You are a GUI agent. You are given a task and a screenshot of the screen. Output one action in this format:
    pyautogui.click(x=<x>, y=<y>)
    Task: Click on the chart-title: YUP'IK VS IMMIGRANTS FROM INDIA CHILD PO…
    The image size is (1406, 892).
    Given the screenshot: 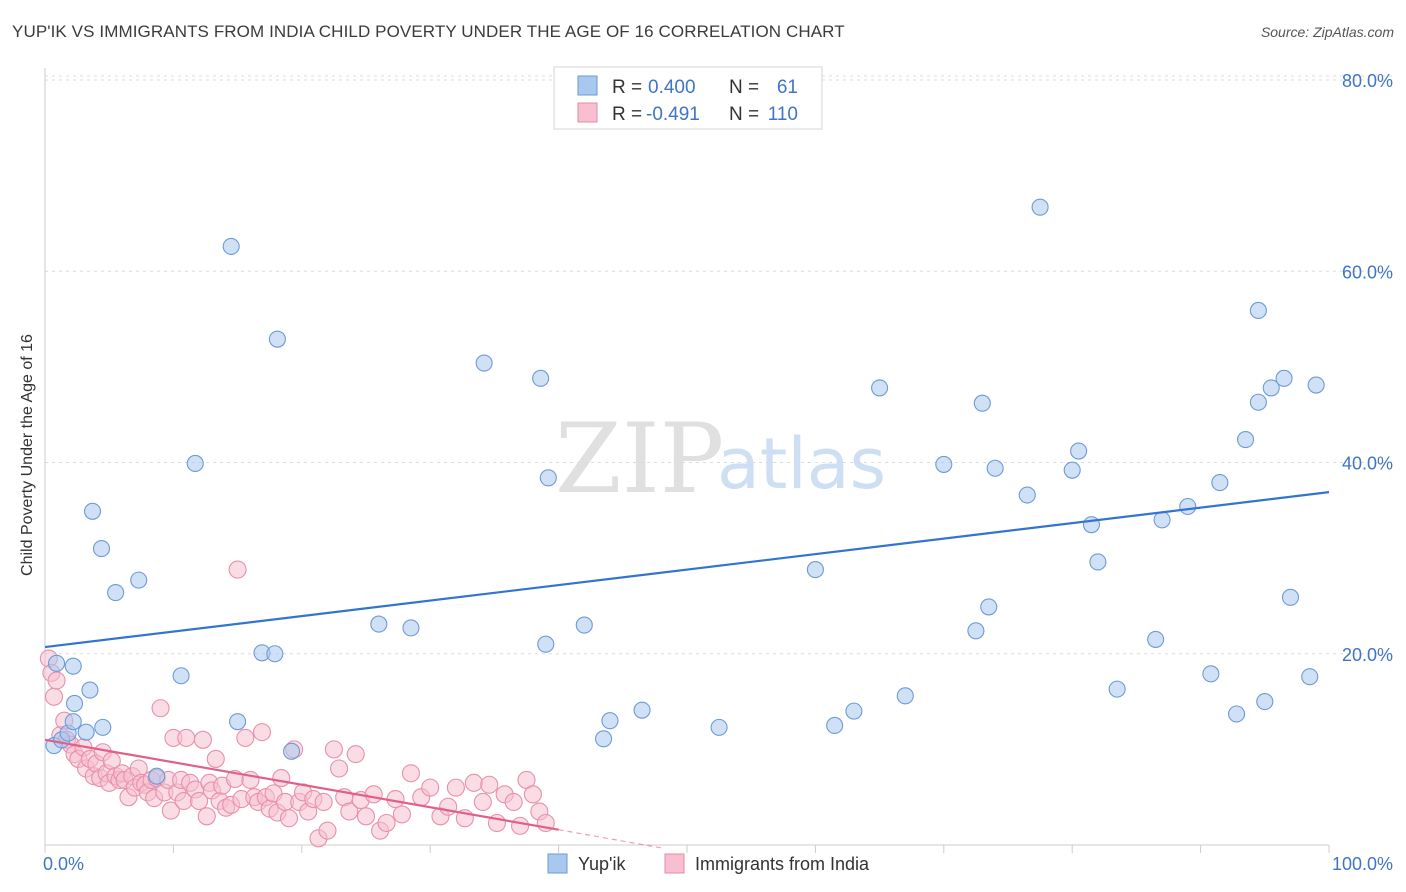 What is the action you would take?
    pyautogui.click(x=428, y=31)
    